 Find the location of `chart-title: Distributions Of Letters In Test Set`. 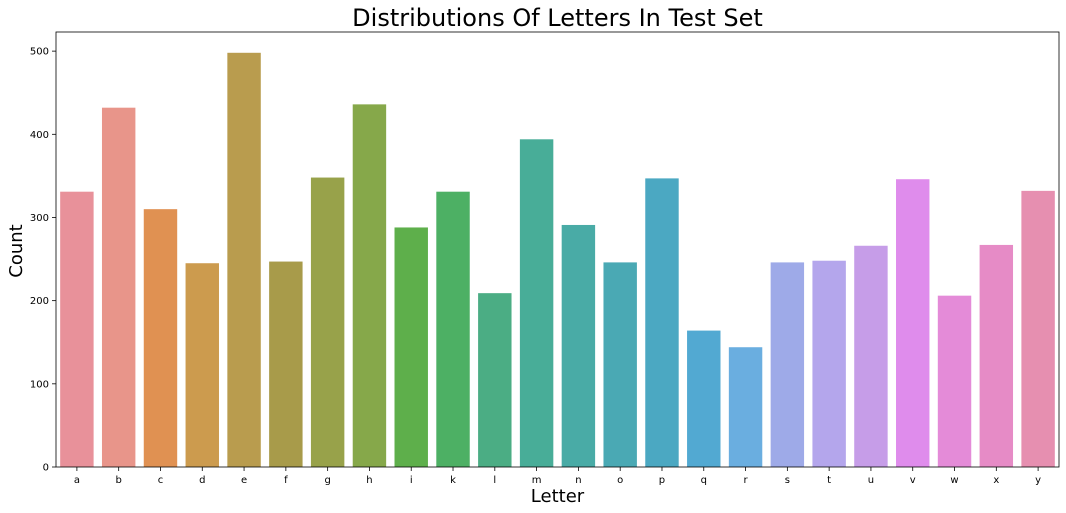

chart-title: Distributions Of Letters In Test Set is located at coordinates (557, 18).